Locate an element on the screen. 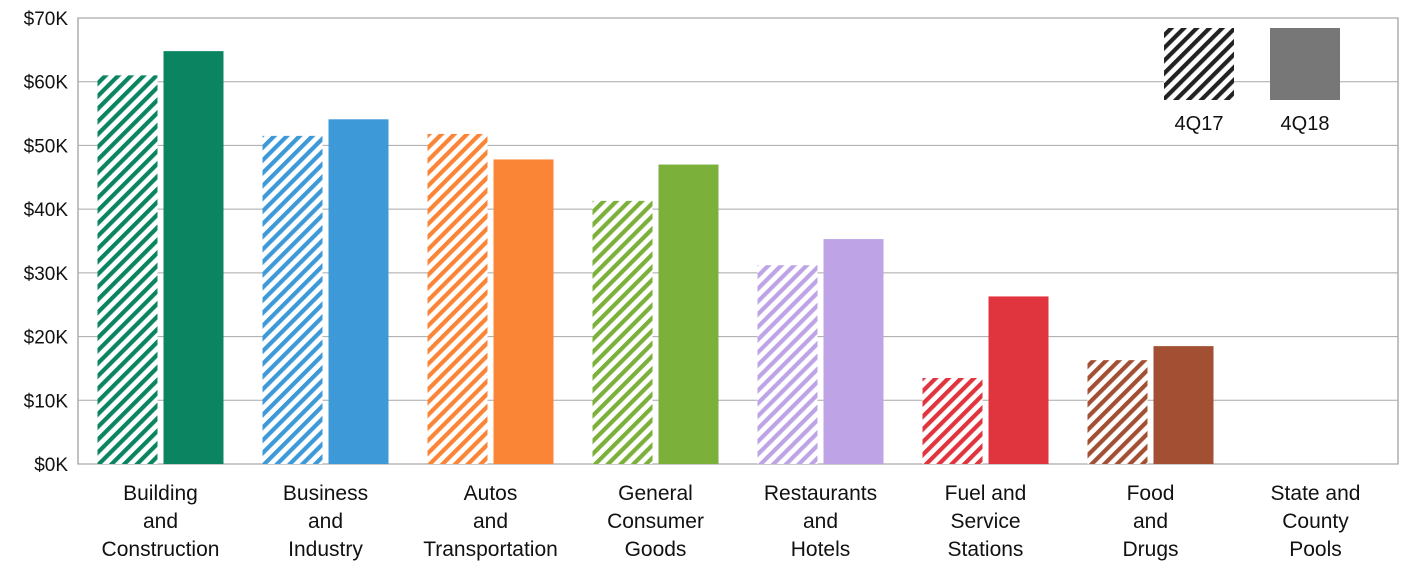  legend-swatch-4q17 is located at coordinates (1199, 64).